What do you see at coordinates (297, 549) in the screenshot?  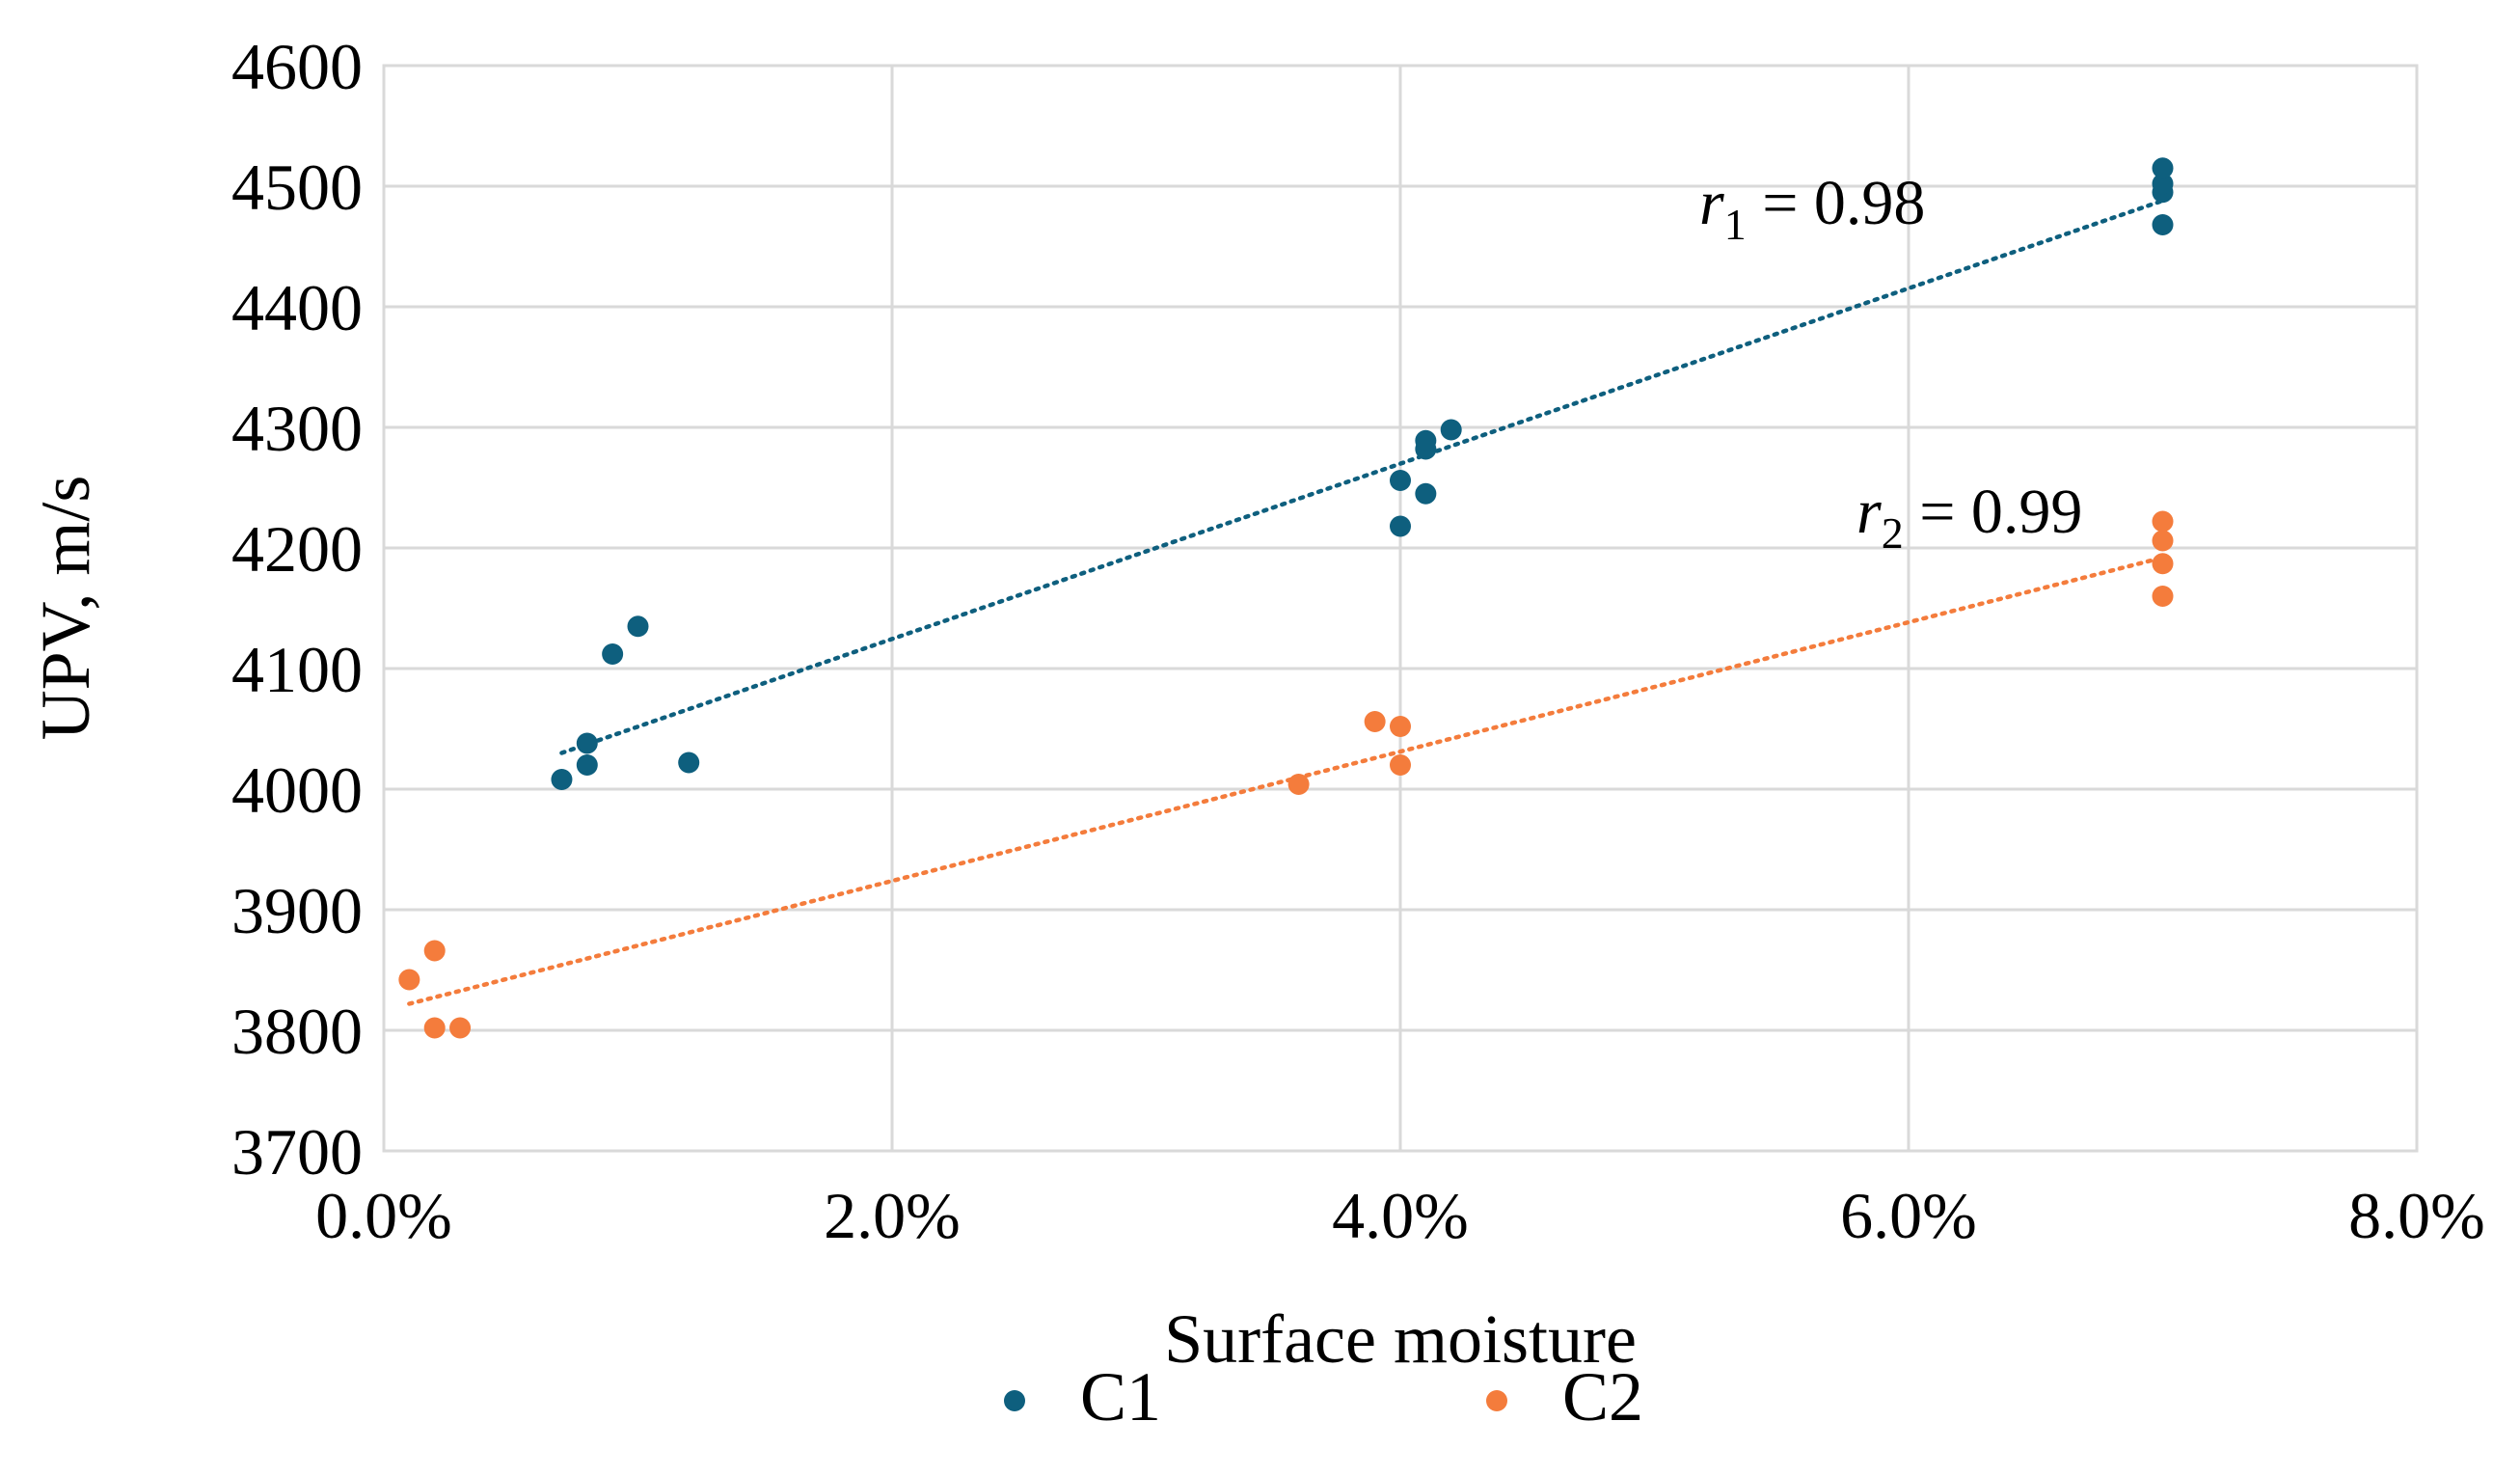 I see `y-tick-label: 4200` at bounding box center [297, 549].